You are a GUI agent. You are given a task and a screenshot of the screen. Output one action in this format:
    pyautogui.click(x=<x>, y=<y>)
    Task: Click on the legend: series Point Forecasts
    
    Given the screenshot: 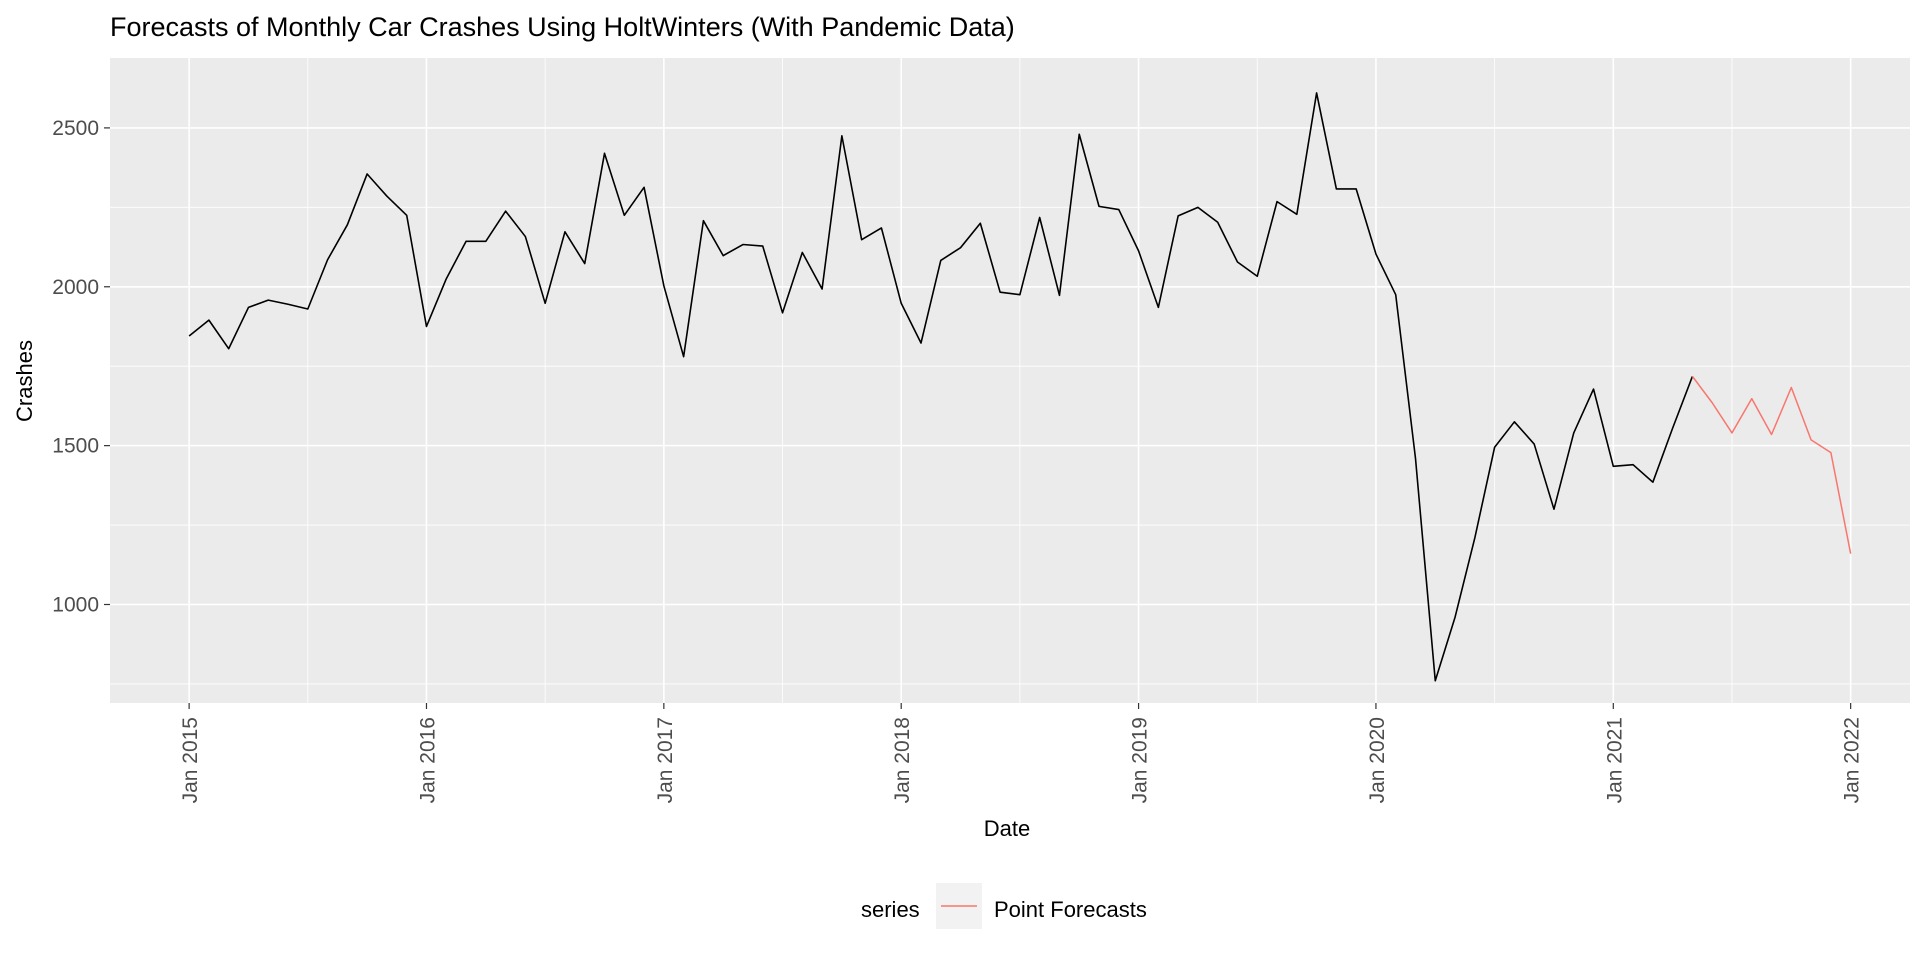 What is the action you would take?
    pyautogui.click(x=1004, y=906)
    